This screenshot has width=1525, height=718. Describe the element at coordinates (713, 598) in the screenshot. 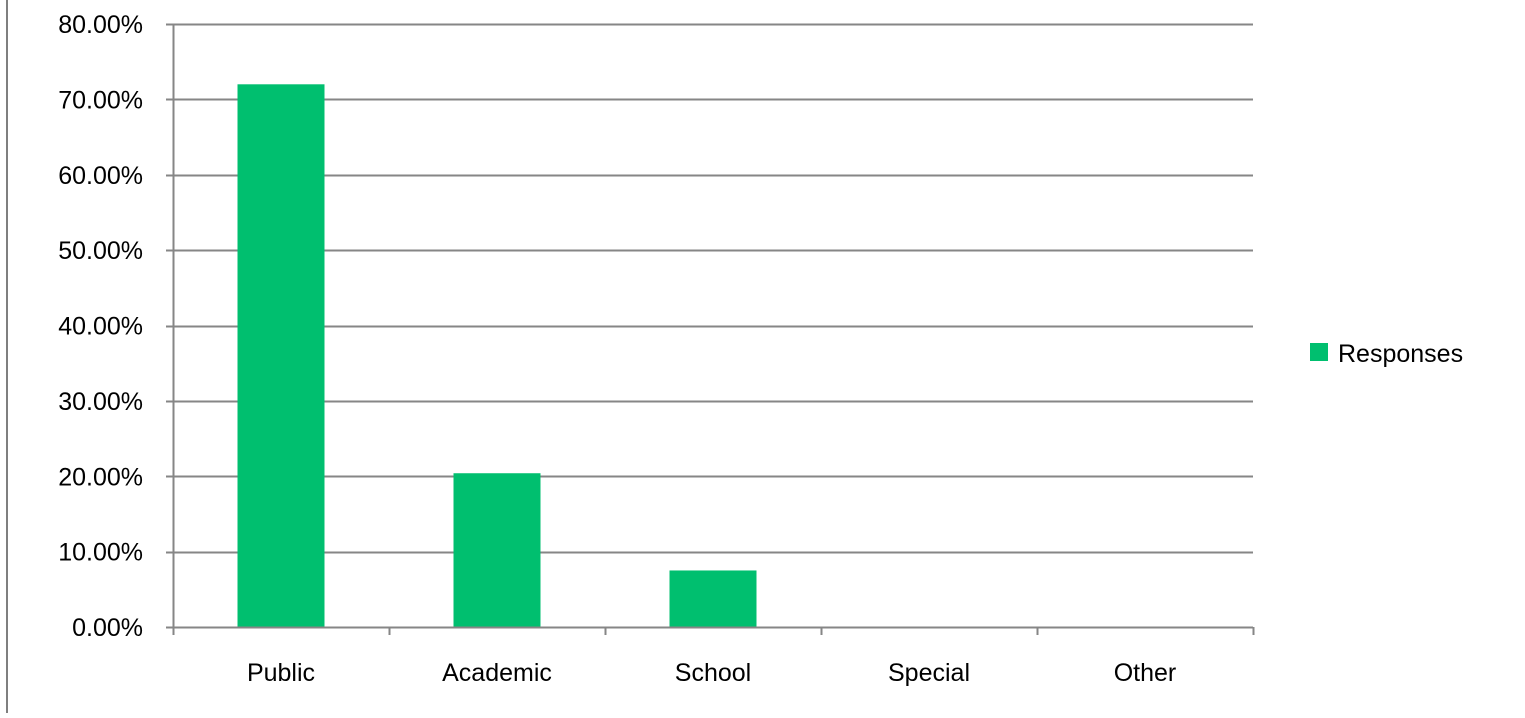

I see `bar-school` at that location.